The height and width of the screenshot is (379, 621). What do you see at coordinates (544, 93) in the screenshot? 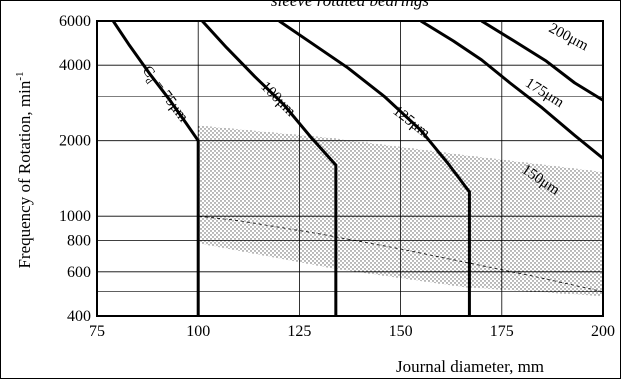
I see `curve-label: 175μm` at bounding box center [544, 93].